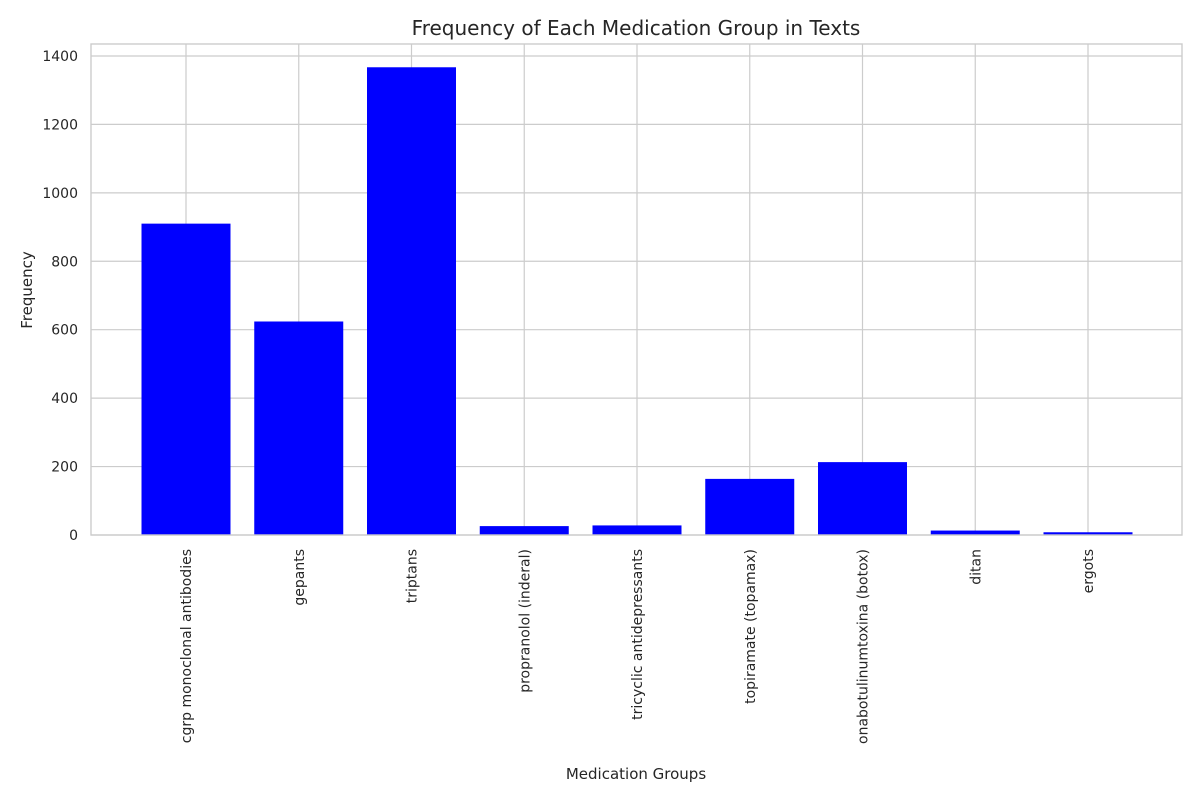 The height and width of the screenshot is (800, 1200). What do you see at coordinates (60, 57) in the screenshot?
I see `y-tick-label: 1400` at bounding box center [60, 57].